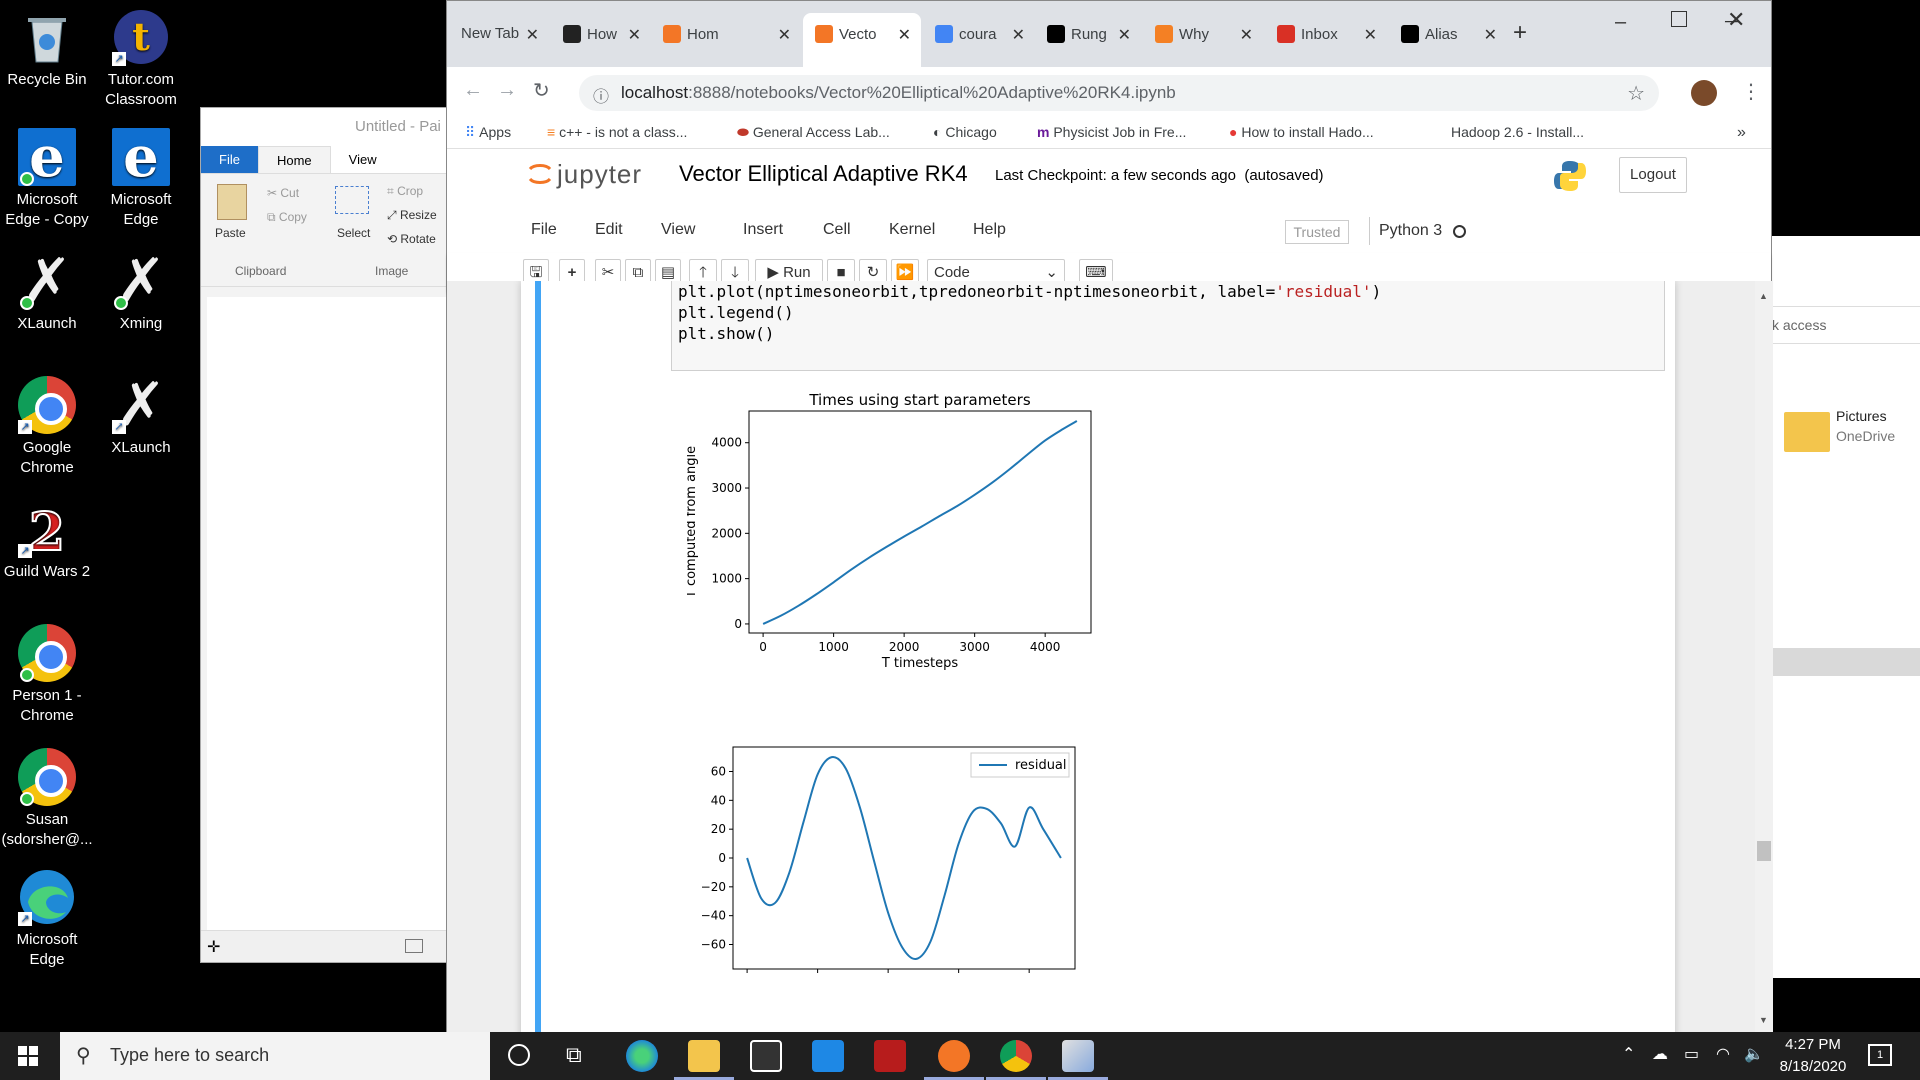 The image size is (1920, 1080). I want to click on taskbar-search-box: ⚲ Type here to search, so click(275, 1056).